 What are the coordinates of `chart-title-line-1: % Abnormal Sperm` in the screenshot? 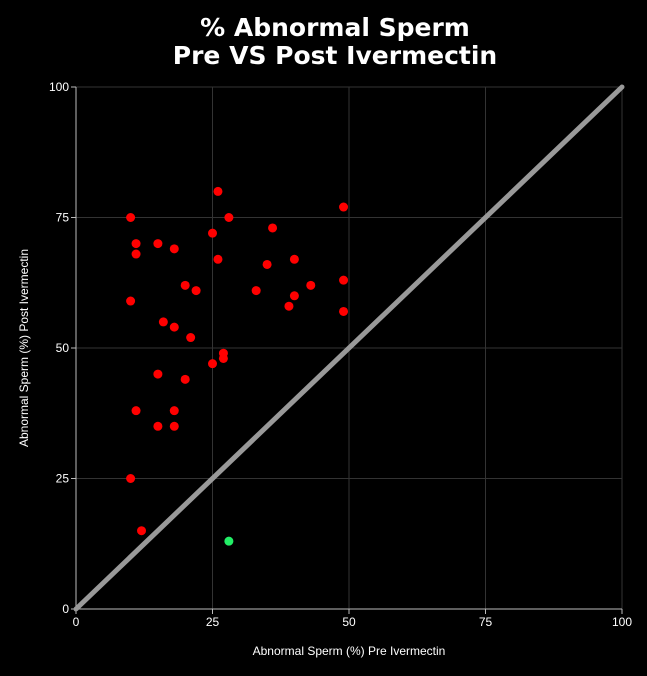 It's located at (335, 27).